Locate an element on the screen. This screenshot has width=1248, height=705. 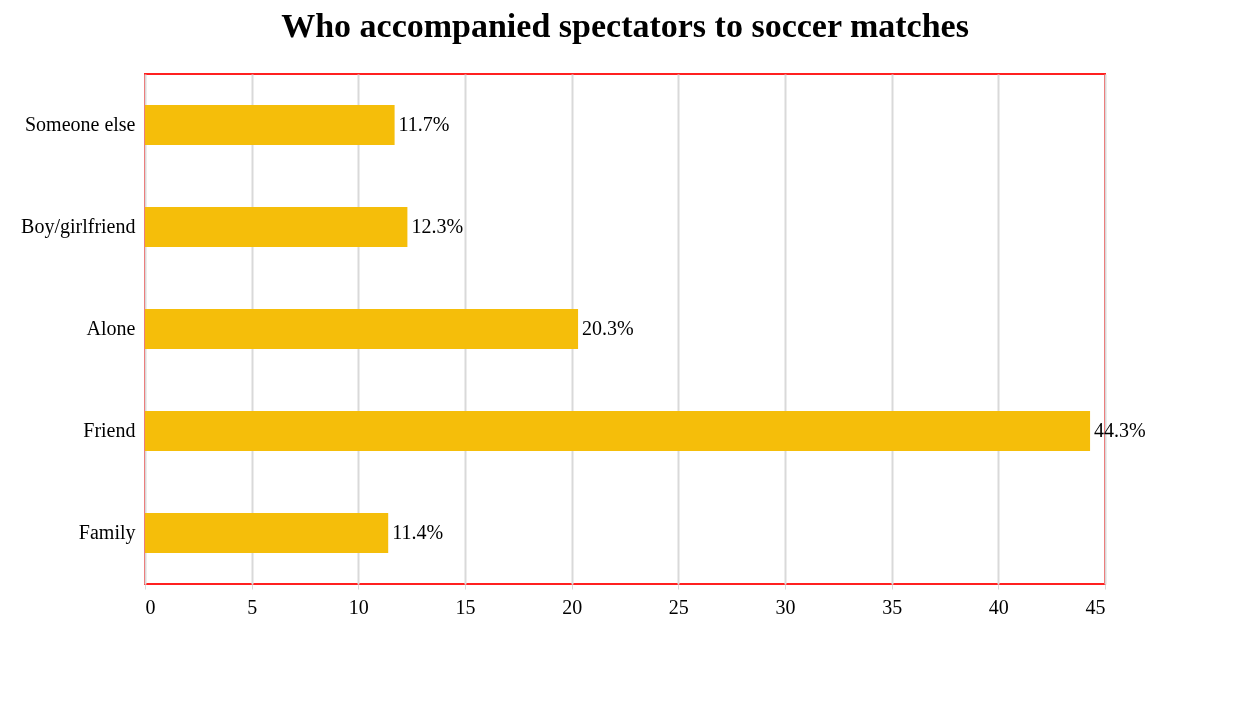
x-tick-label: 20 is located at coordinates (572, 606).